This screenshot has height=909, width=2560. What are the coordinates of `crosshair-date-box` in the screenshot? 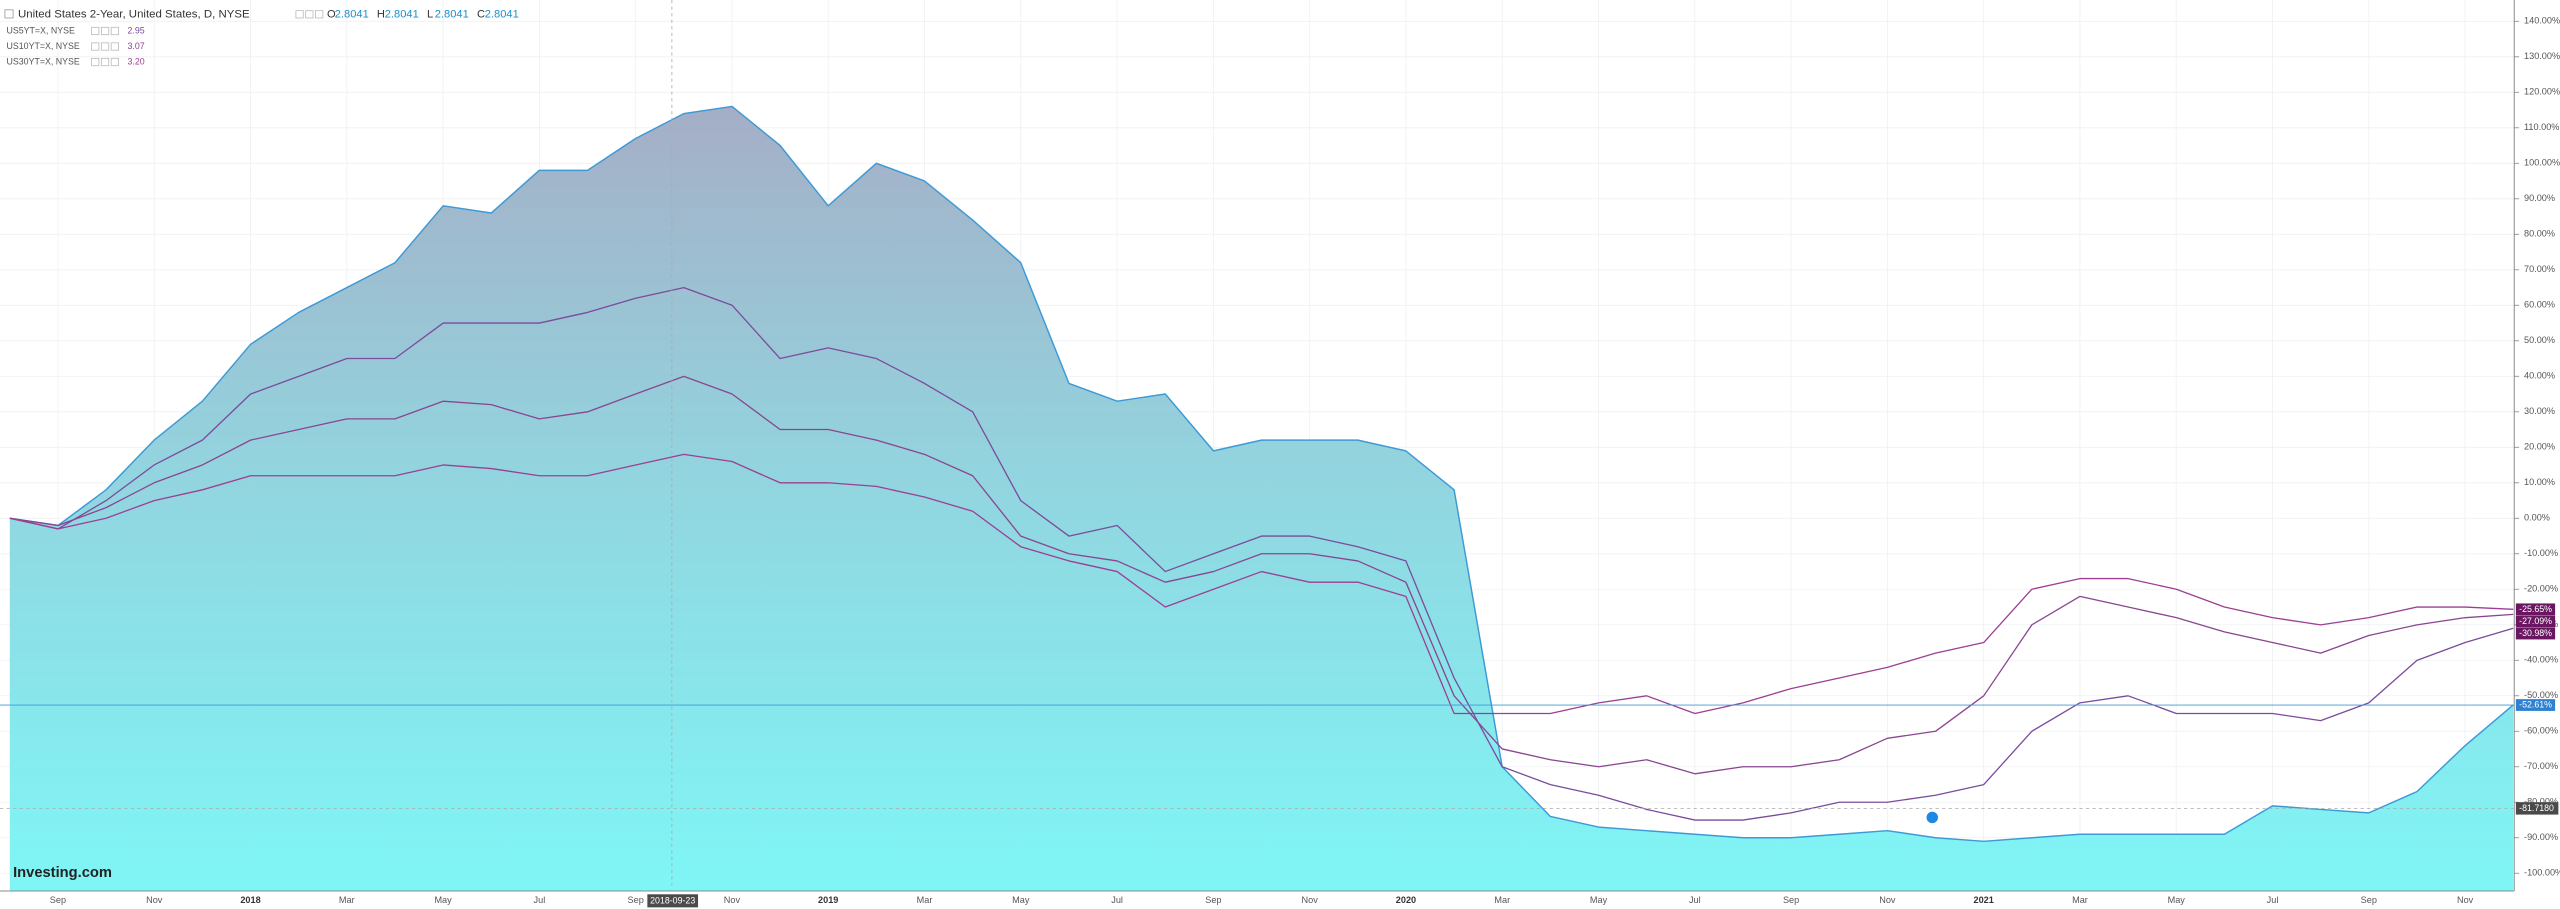 It's located at (673, 901).